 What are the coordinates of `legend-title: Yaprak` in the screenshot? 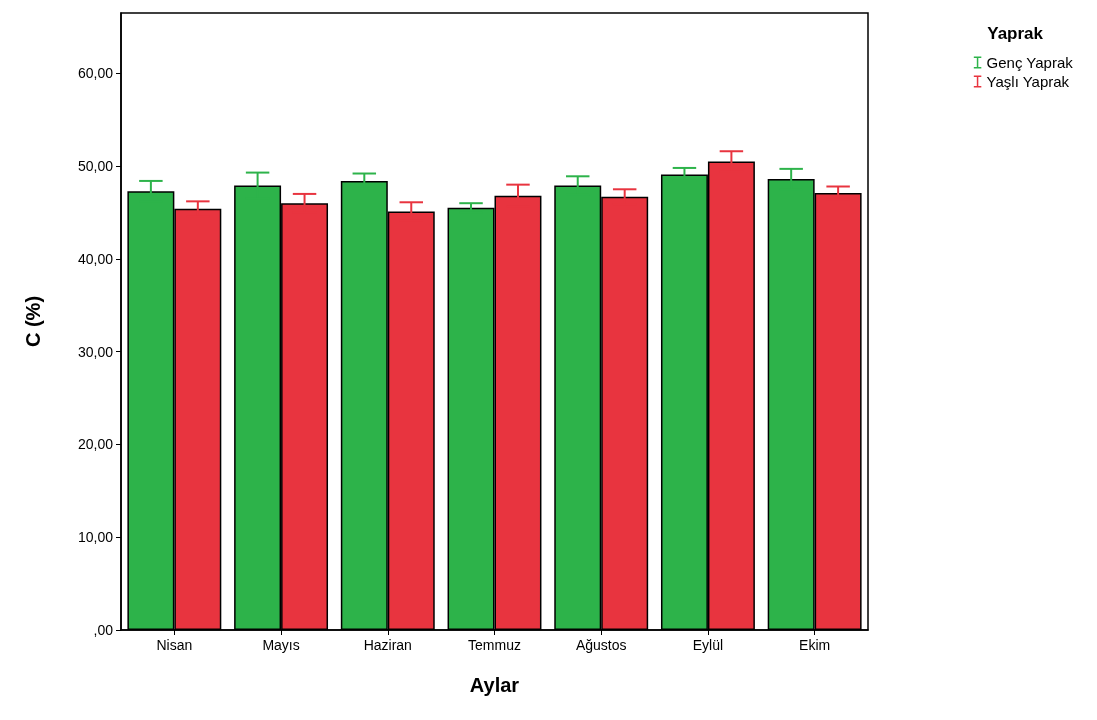 It's located at (1015, 33).